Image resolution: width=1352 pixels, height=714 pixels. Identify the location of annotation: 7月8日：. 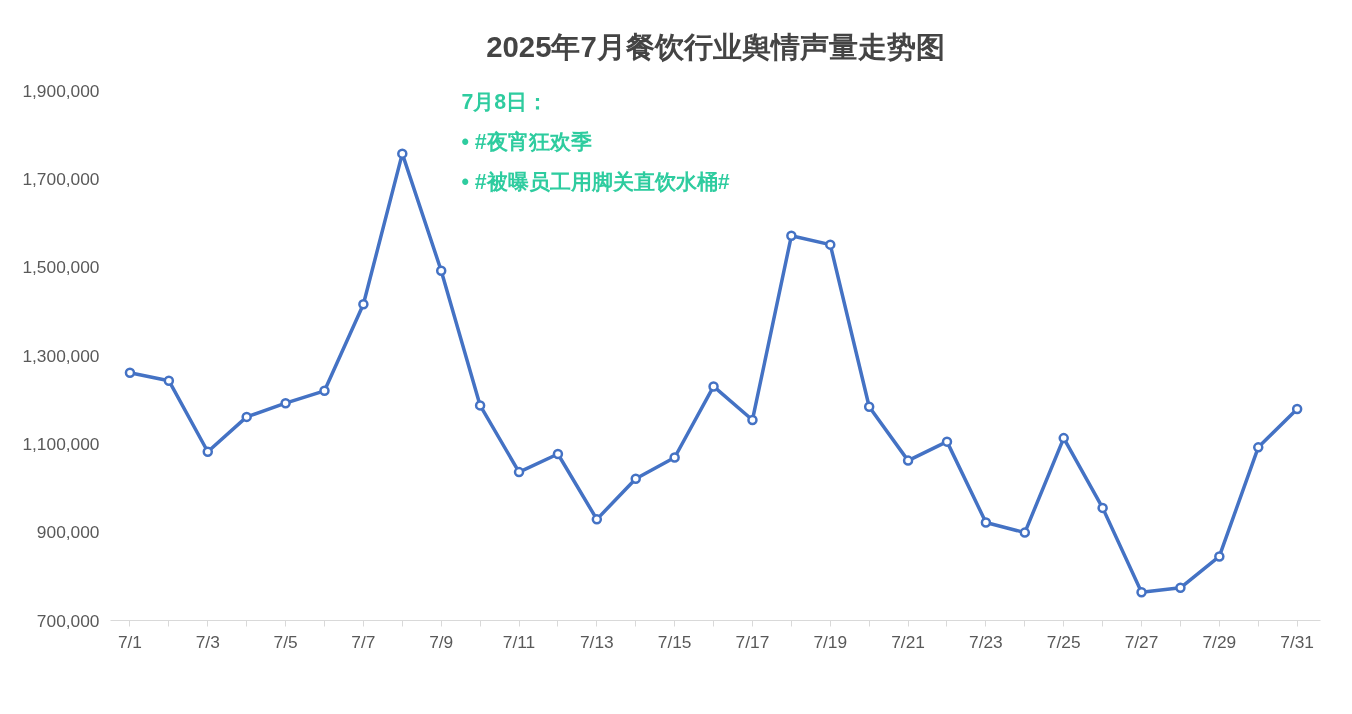
(505, 102).